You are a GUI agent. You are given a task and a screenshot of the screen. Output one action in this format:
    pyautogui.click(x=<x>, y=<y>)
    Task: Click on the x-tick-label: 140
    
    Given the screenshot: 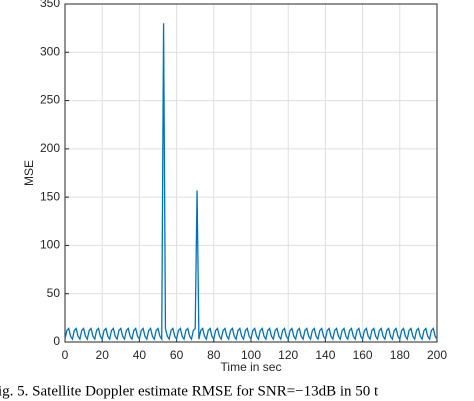 What is the action you would take?
    pyautogui.click(x=325, y=355)
    